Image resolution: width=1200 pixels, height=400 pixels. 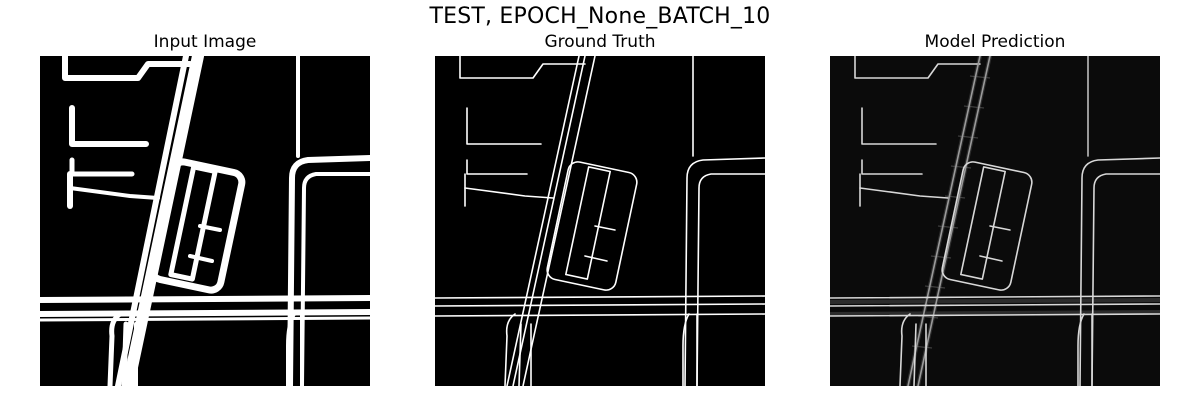 I want to click on ground-truth-title: Ground Truth, so click(x=600, y=42).